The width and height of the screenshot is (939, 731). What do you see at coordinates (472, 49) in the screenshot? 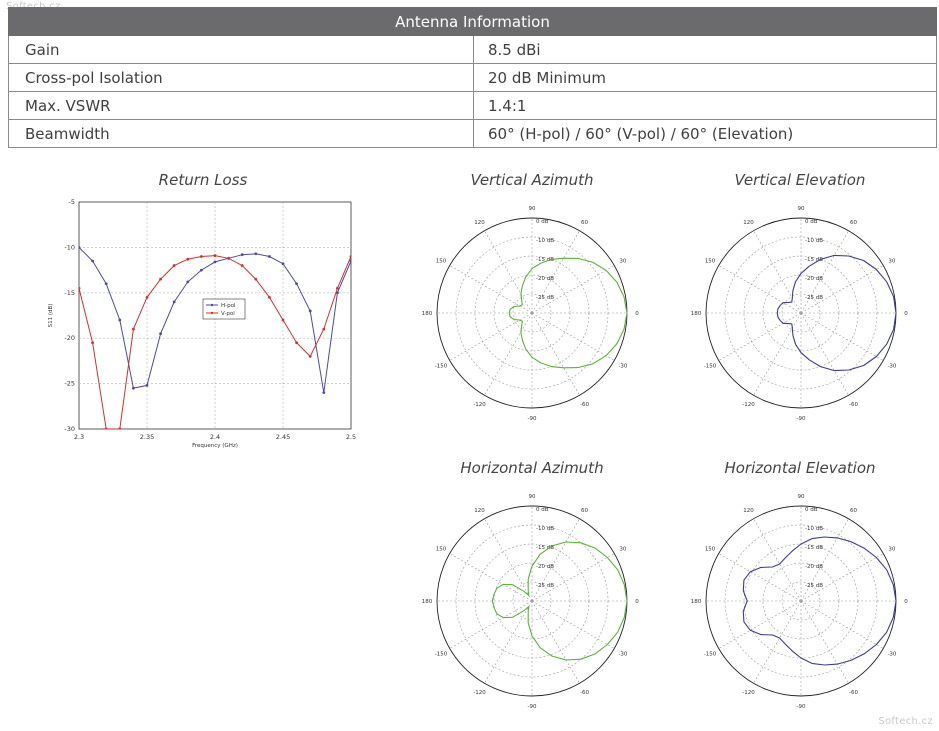
I see `table-row: Gain 8.5 dBi` at bounding box center [472, 49].